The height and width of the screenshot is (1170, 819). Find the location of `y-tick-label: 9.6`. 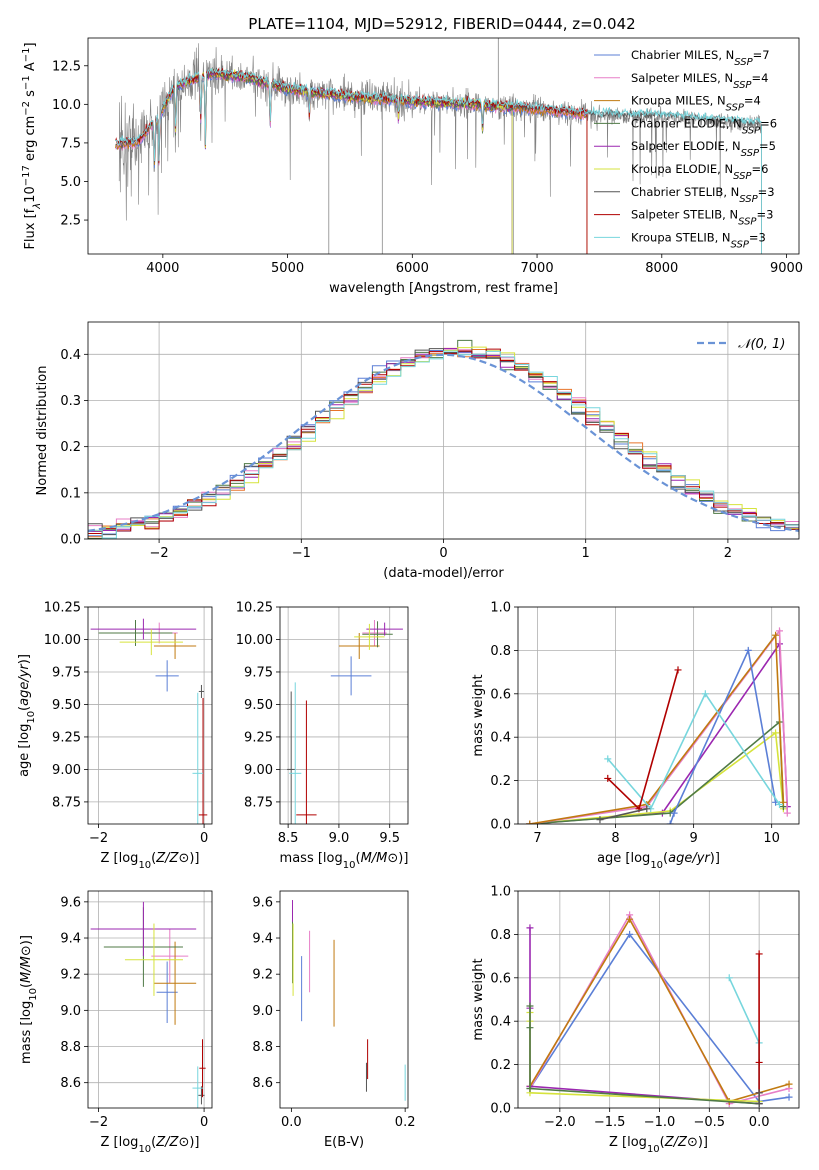

y-tick-label: 9.6 is located at coordinates (262, 902).